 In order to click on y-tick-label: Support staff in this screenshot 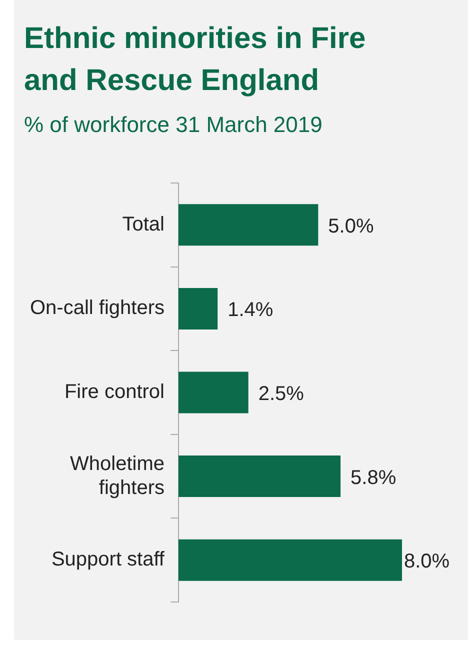, I will do `click(108, 559)`.